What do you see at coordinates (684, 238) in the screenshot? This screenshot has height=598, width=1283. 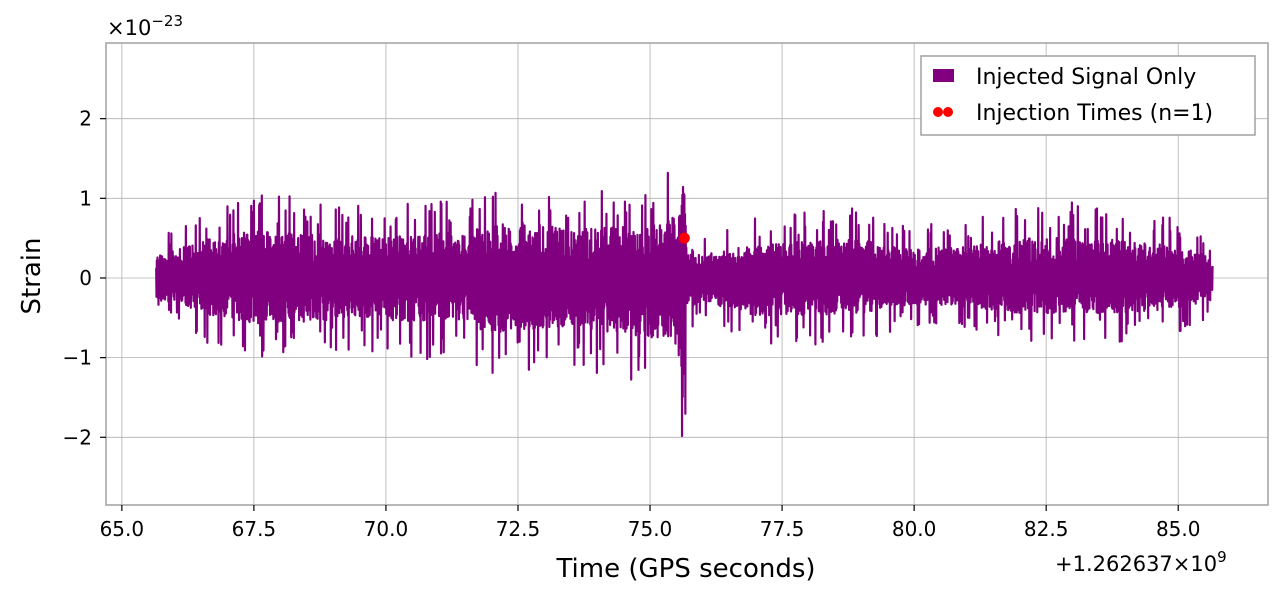 I see `injection-time-point` at bounding box center [684, 238].